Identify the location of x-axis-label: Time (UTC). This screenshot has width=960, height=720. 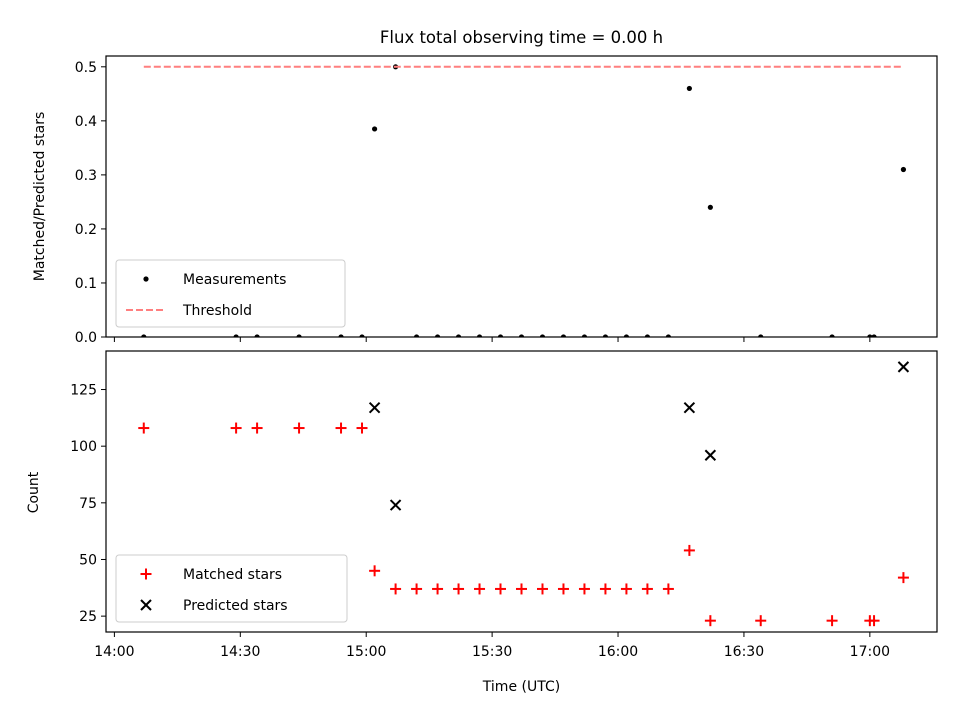
(521, 687).